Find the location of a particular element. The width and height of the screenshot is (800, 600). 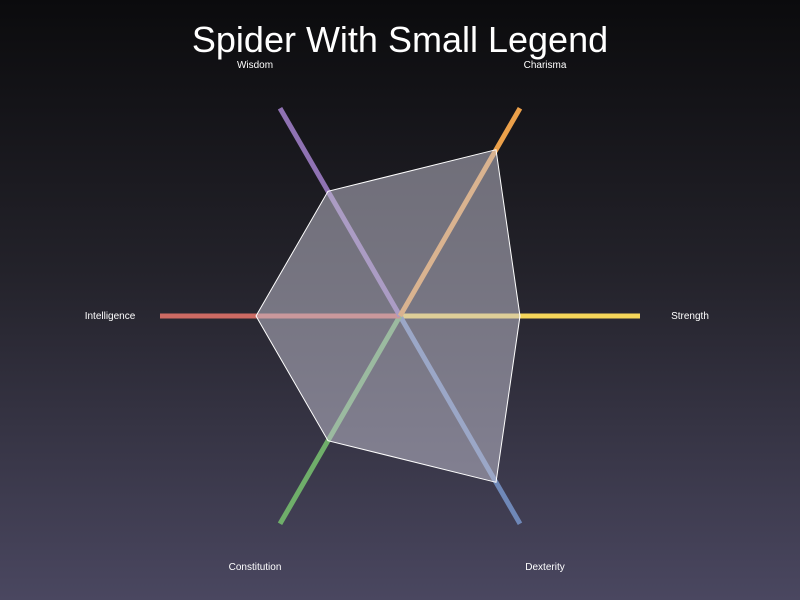

axis-label-charisma: Charisma is located at coordinates (545, 65).